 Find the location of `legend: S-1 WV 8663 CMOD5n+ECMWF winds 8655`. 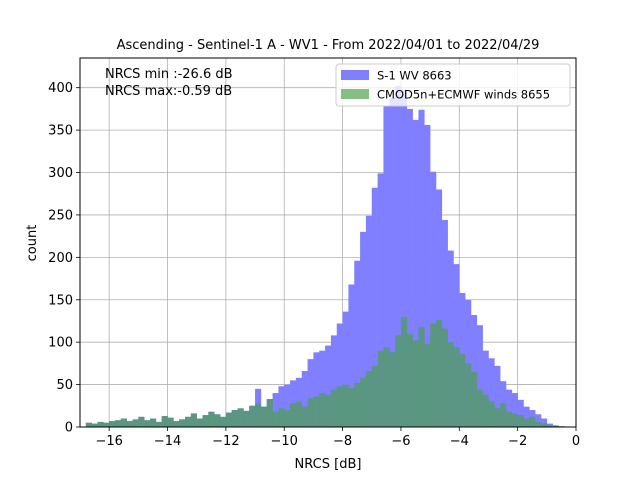

legend: S-1 WV 8663 CMOD5n+ECMWF winds 8655 is located at coordinates (453, 85).